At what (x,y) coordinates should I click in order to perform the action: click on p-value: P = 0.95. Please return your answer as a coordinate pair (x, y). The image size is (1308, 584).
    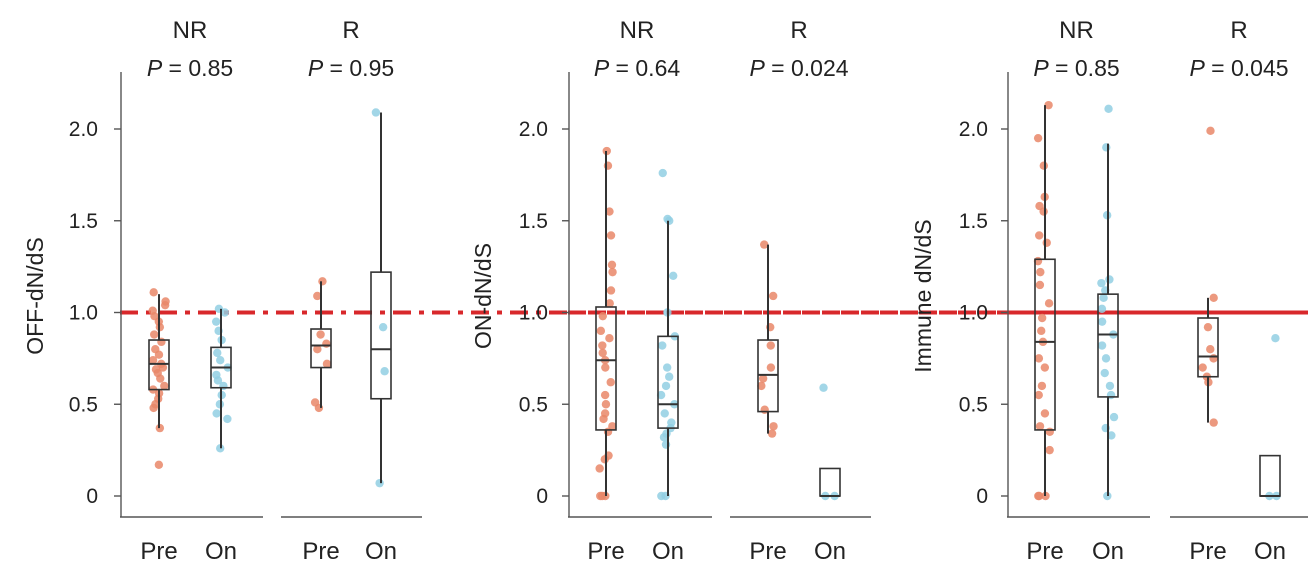
    Looking at the image, I should click on (351, 68).